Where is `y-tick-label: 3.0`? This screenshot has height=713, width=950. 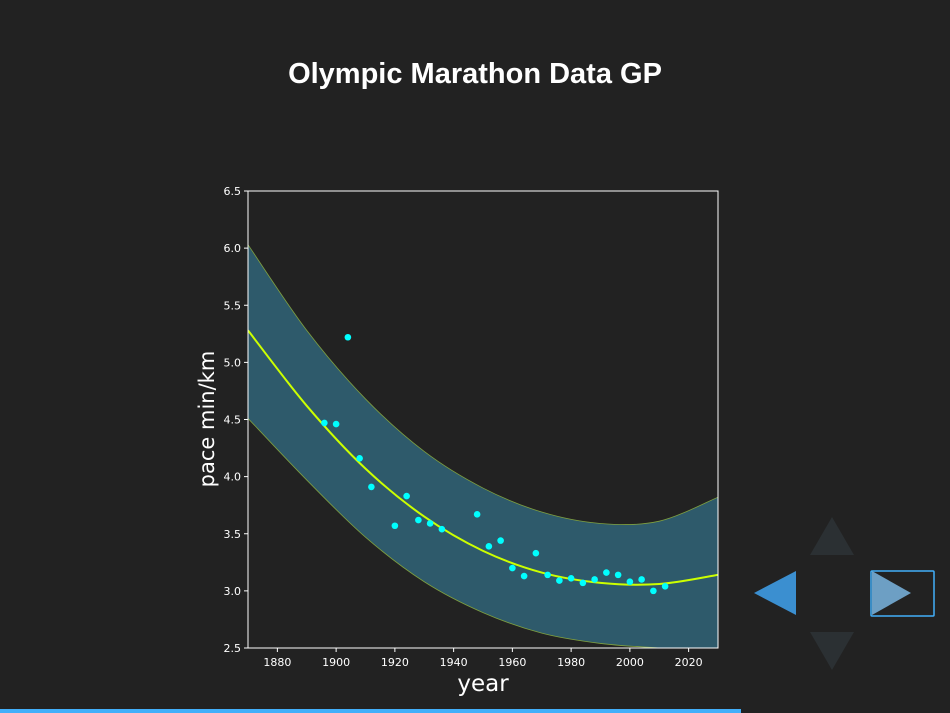 y-tick-label: 3.0 is located at coordinates (233, 591).